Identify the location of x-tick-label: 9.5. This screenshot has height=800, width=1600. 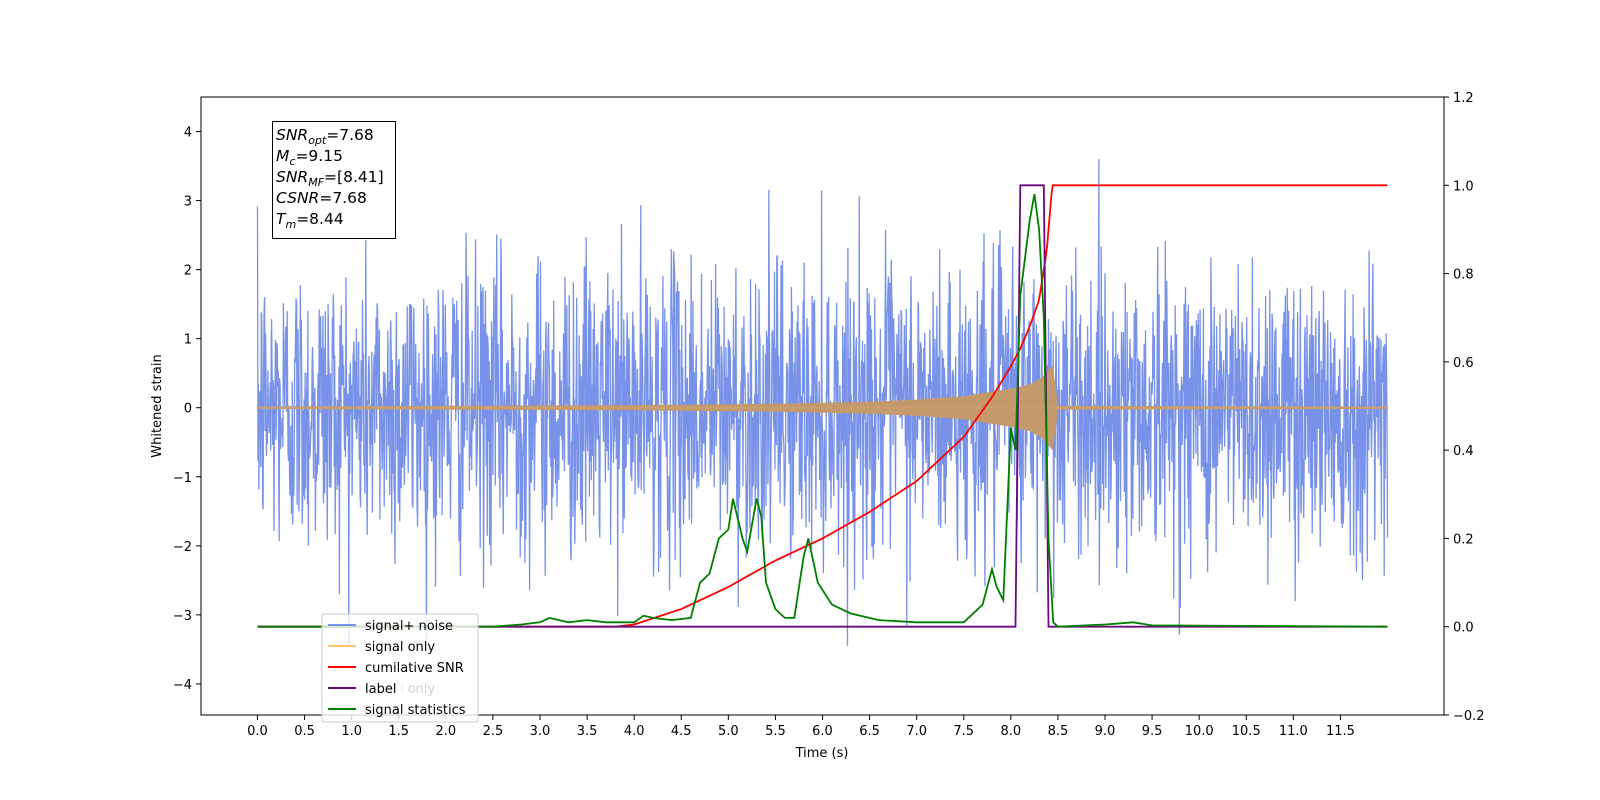
(1152, 731).